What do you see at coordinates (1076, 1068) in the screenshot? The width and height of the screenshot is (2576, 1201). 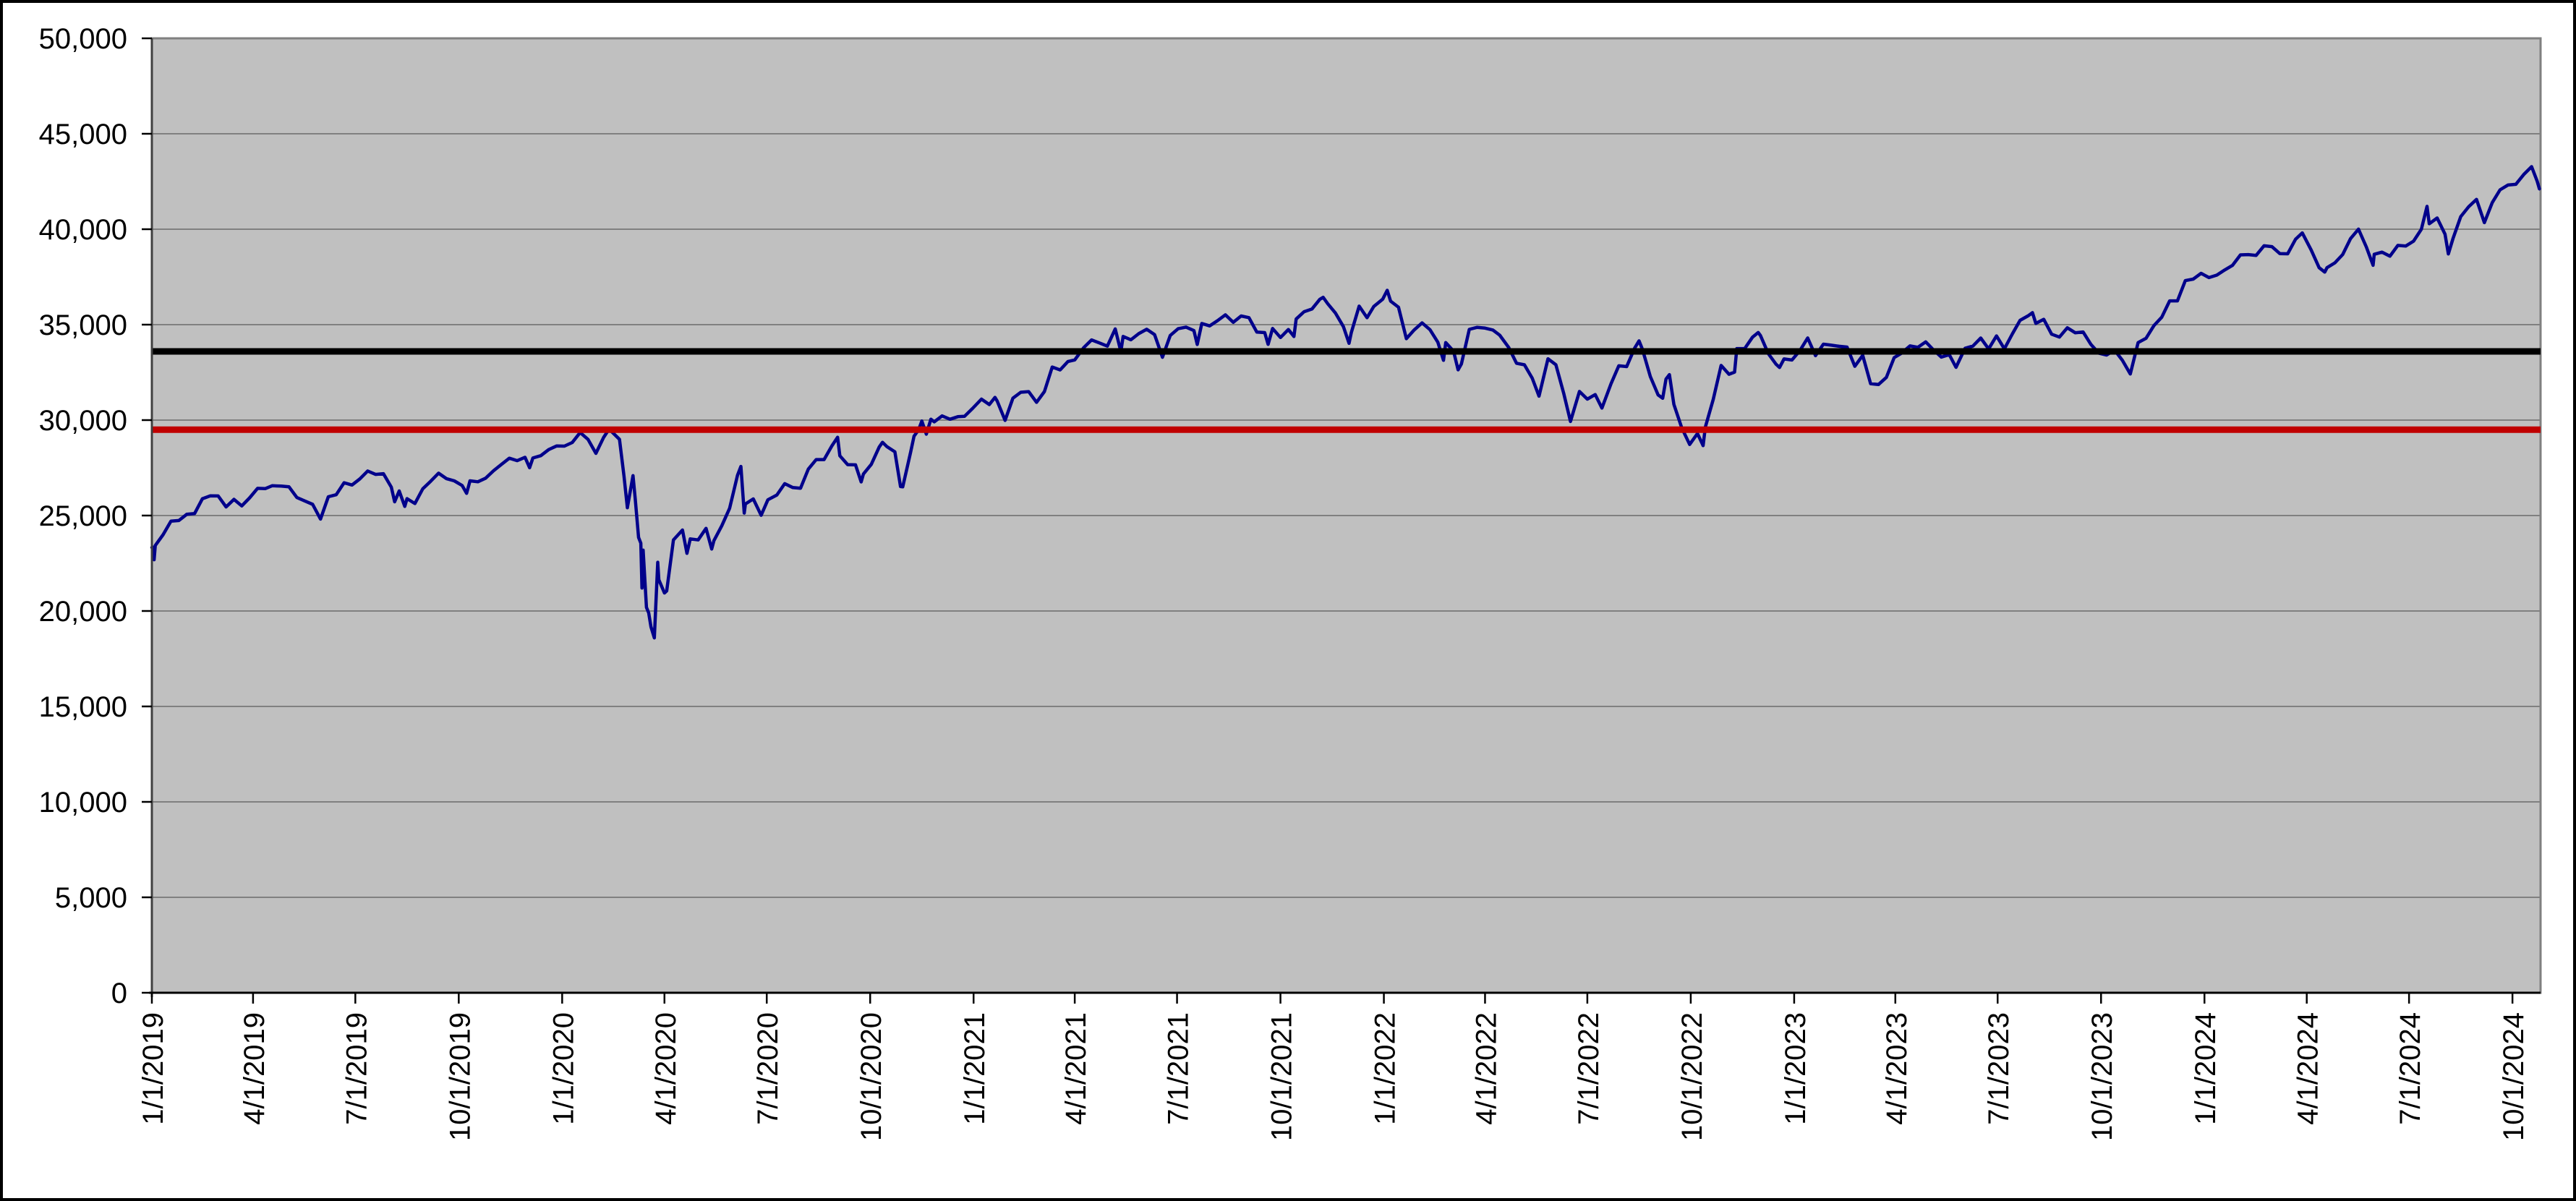 I see `x-tick-label: 4/1/2021` at bounding box center [1076, 1068].